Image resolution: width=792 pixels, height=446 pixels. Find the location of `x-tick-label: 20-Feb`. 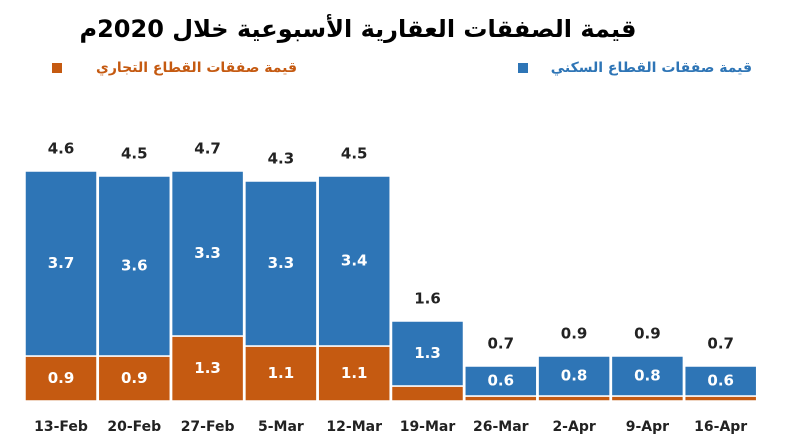

x-tick-label: 20-Feb is located at coordinates (134, 427).